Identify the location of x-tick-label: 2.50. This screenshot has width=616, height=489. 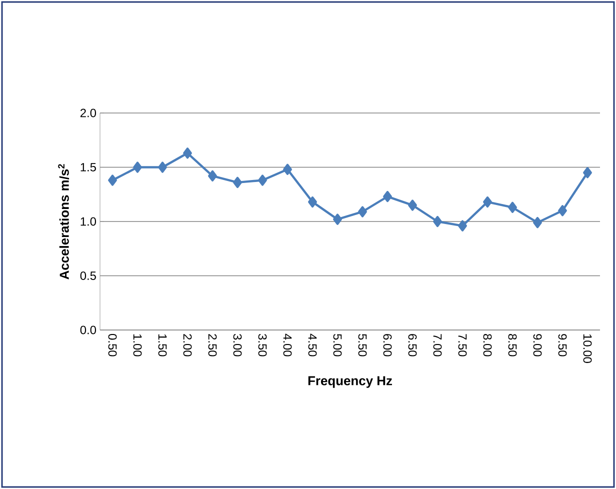
(212, 345).